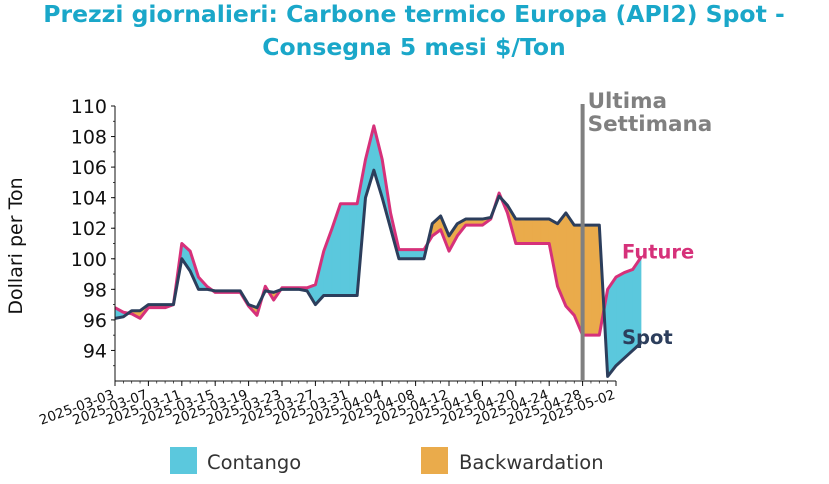 The height and width of the screenshot is (484, 829). I want to click on y-tick-label: 104, so click(89, 199).